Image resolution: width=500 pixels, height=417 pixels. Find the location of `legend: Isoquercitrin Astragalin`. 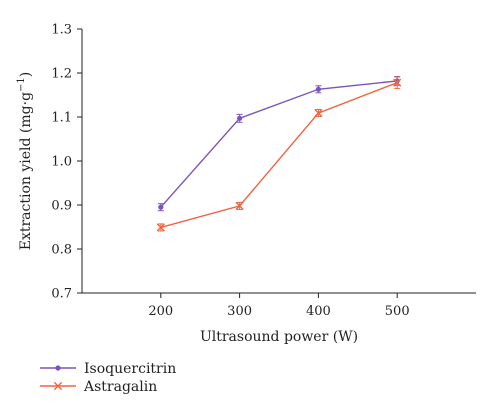

legend: Isoquercitrin Astragalin is located at coordinates (108, 378).